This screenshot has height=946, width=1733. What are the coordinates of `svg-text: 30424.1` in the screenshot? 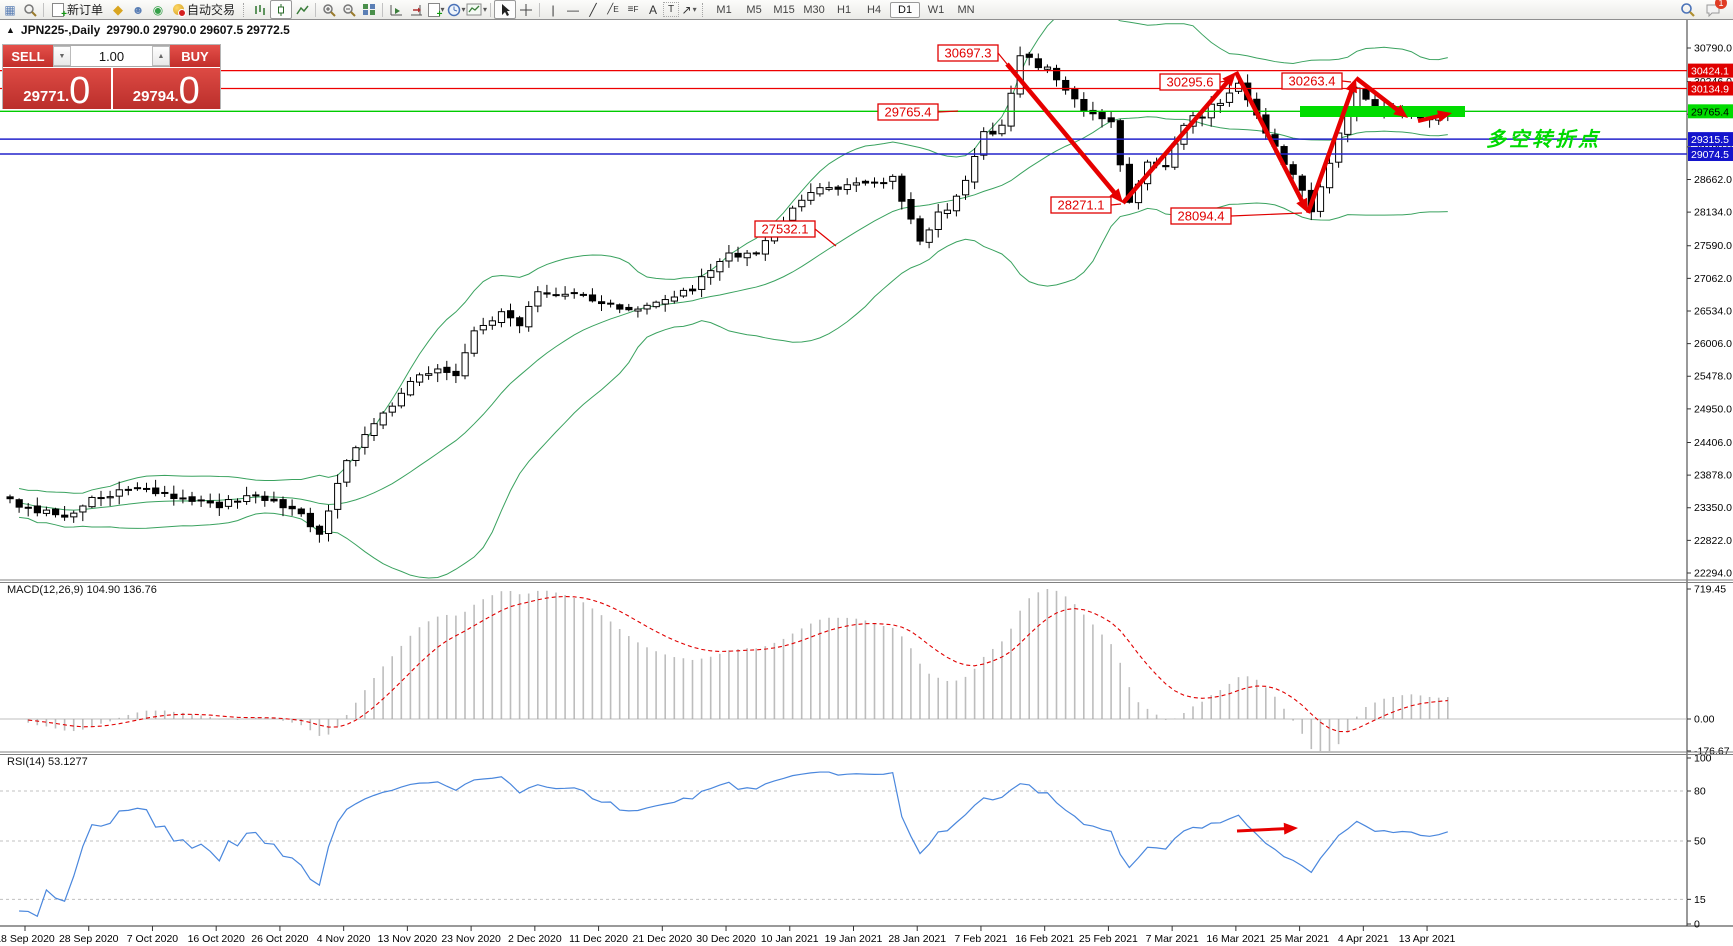 It's located at (1710, 72).